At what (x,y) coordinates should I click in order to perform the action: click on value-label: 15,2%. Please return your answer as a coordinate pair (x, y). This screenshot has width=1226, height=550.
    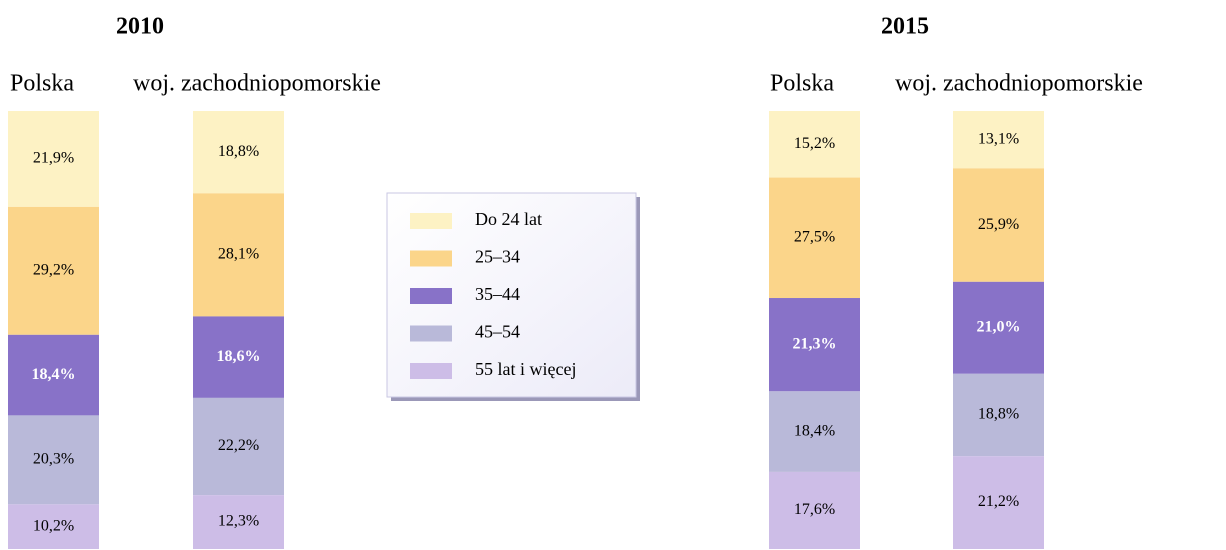
    Looking at the image, I should click on (814, 143).